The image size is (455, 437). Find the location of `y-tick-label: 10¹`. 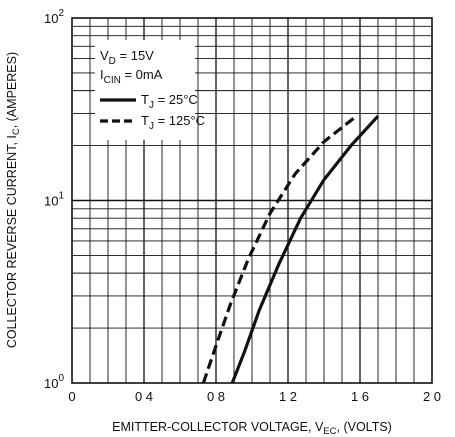

y-tick-label: 10¹ is located at coordinates (54, 200).